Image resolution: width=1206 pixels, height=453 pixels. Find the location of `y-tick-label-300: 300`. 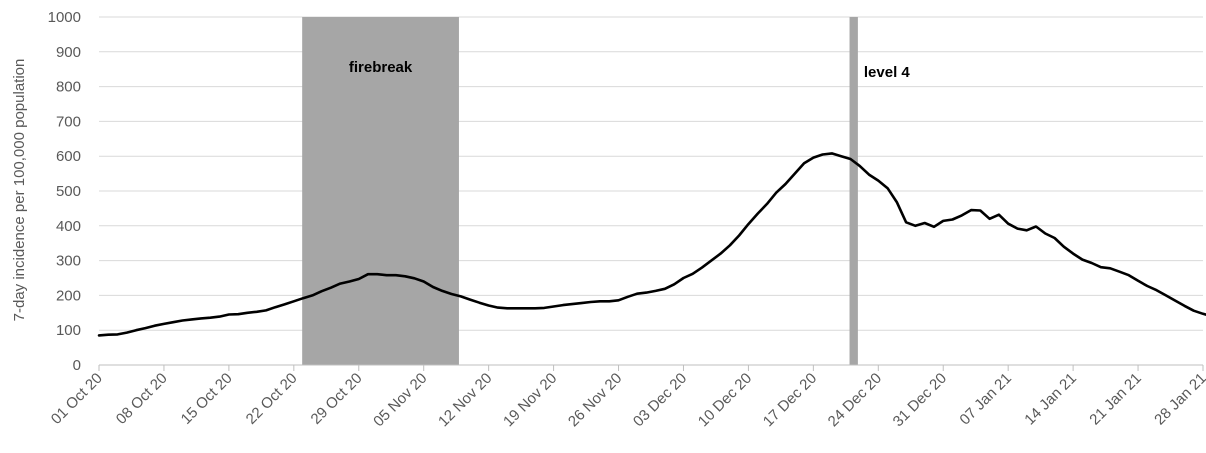

y-tick-label-300: 300 is located at coordinates (68, 261).